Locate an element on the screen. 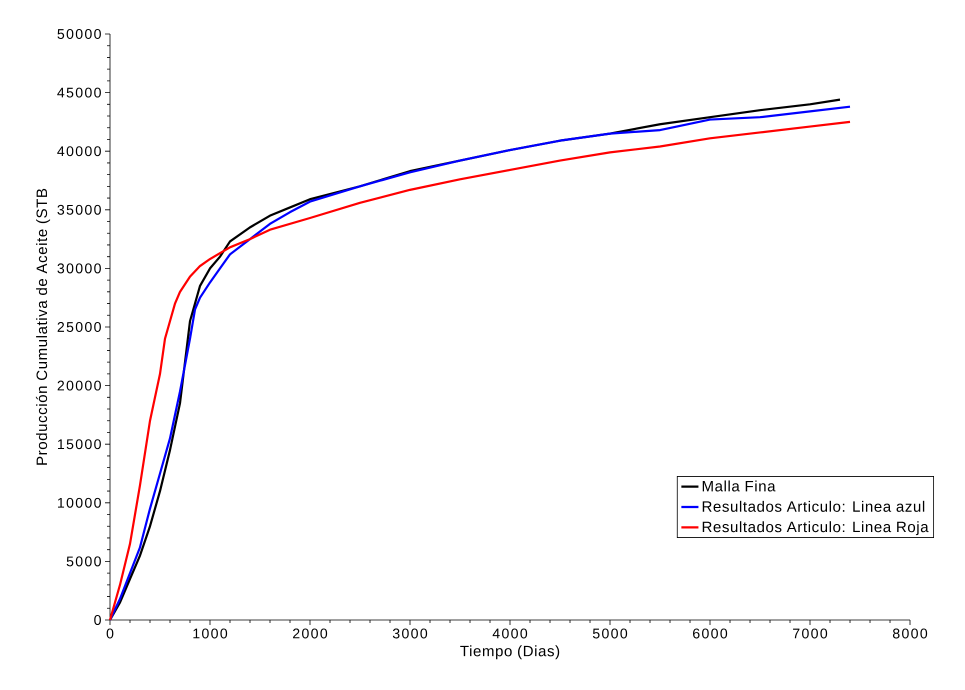 This screenshot has height=690, width=965. y-tick-label: 15000 is located at coordinates (79, 444).